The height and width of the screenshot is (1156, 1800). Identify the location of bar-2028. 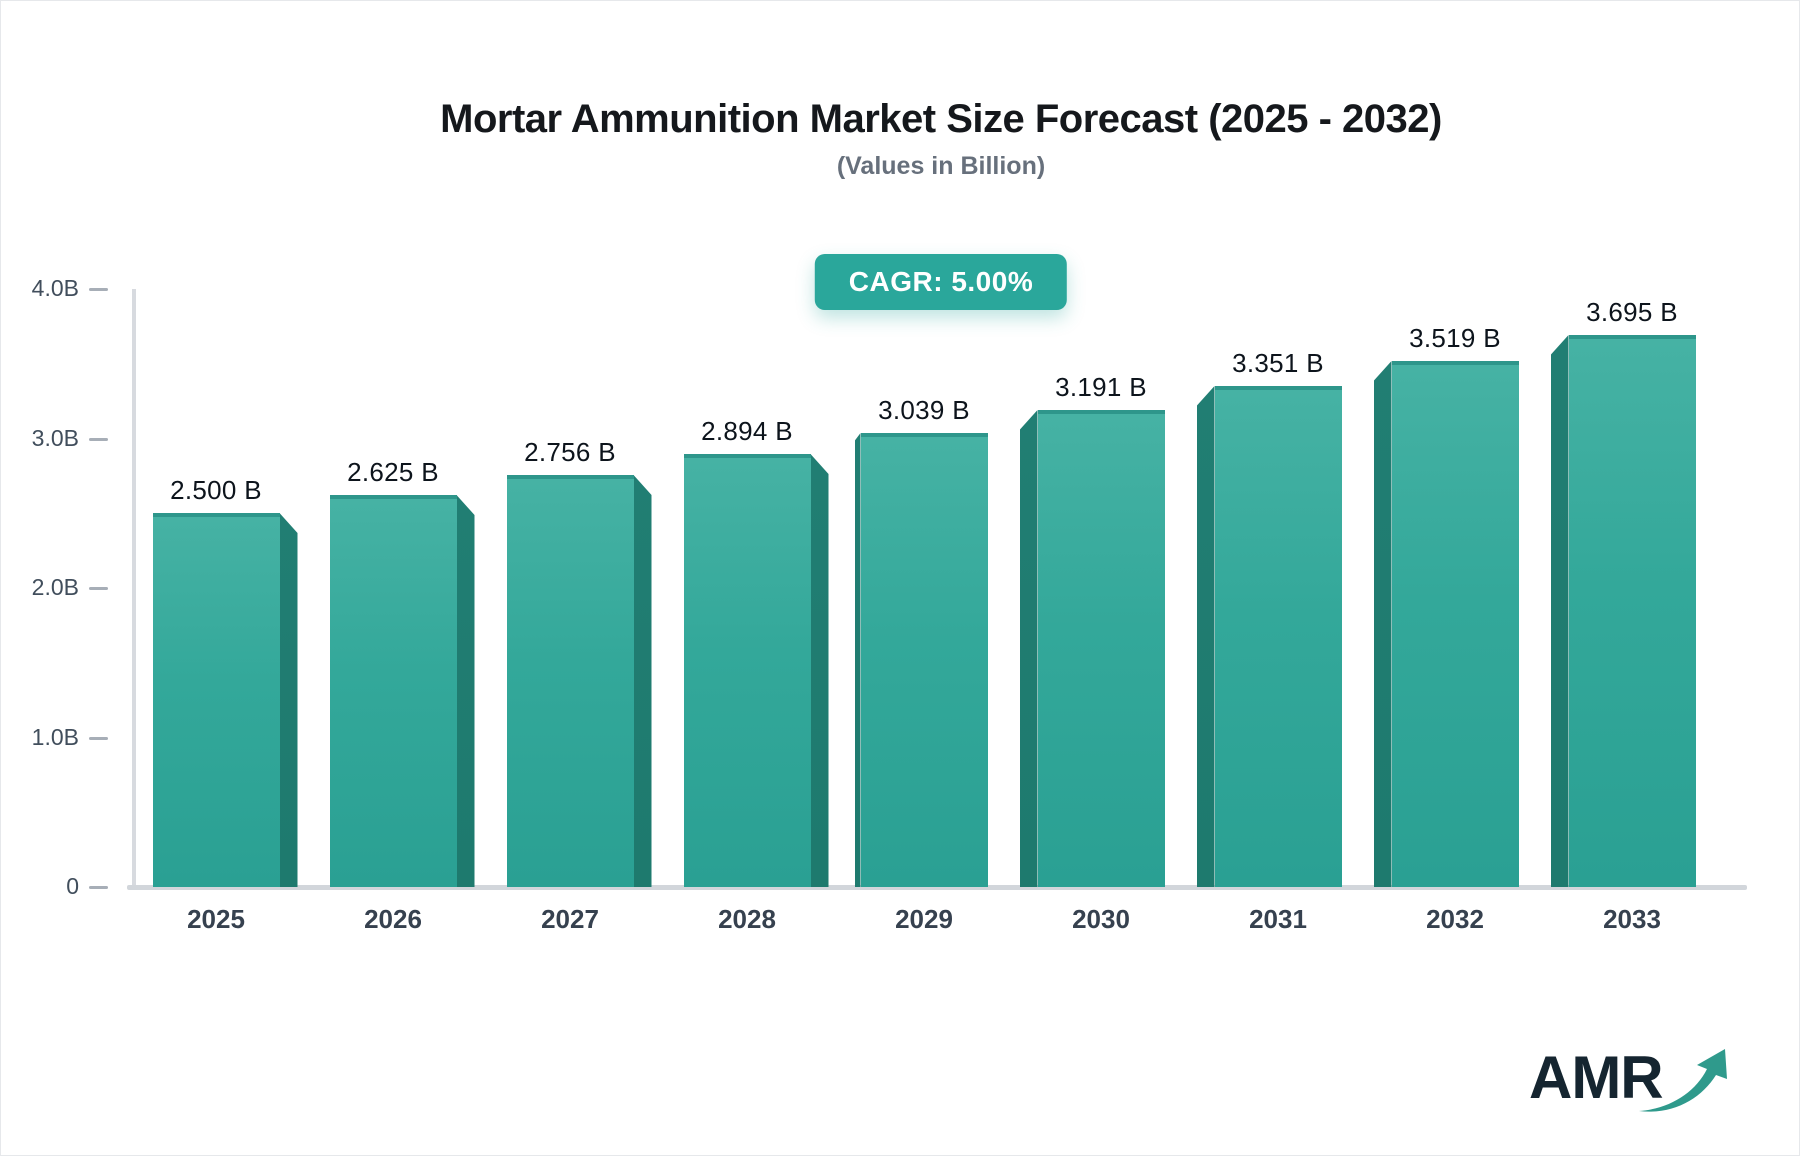
(747, 670).